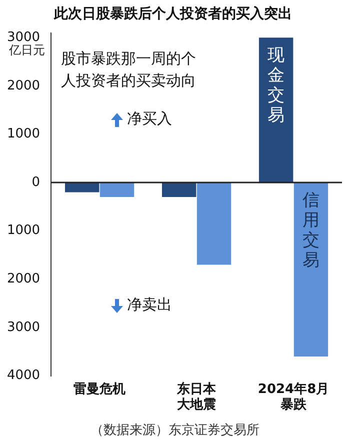  What do you see at coordinates (276, 86) in the screenshot?
I see `series-label: 现金交易` at bounding box center [276, 86].